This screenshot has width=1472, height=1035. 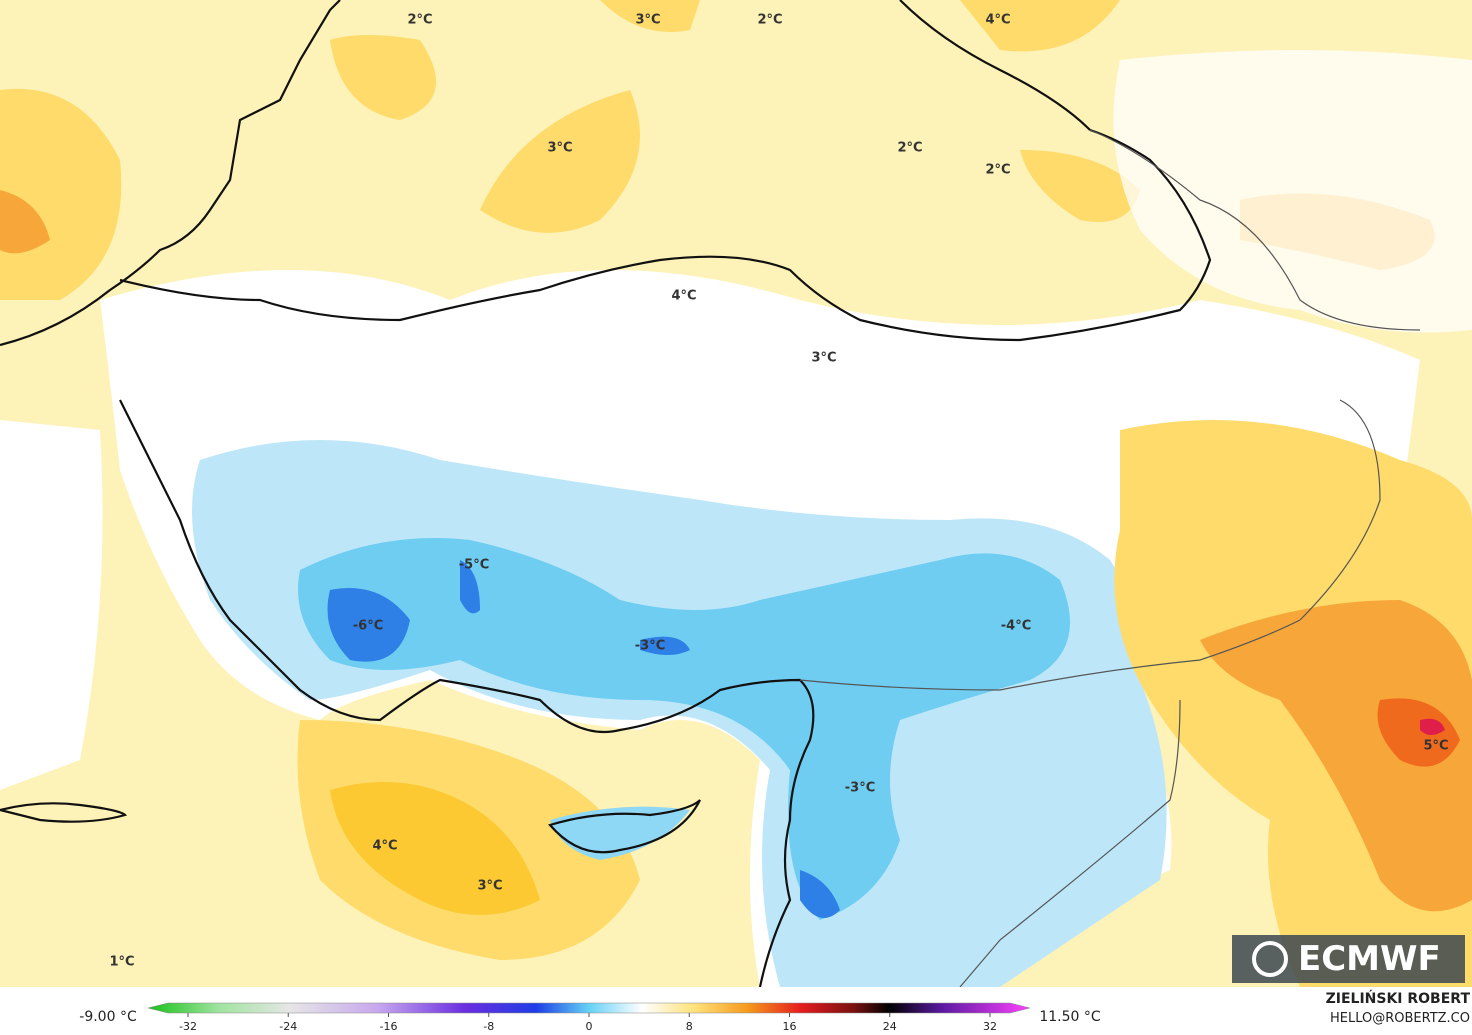 I want to click on contour-label: -6°C, so click(x=368, y=626).